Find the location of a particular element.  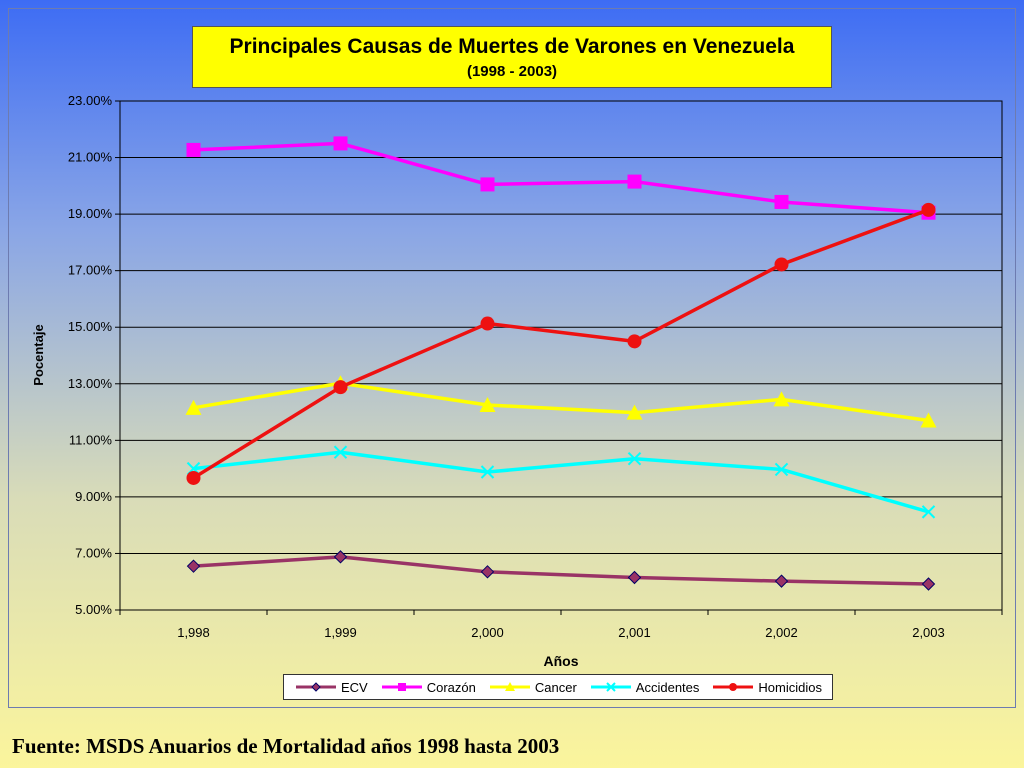

series-line-ecv is located at coordinates (561, 570).